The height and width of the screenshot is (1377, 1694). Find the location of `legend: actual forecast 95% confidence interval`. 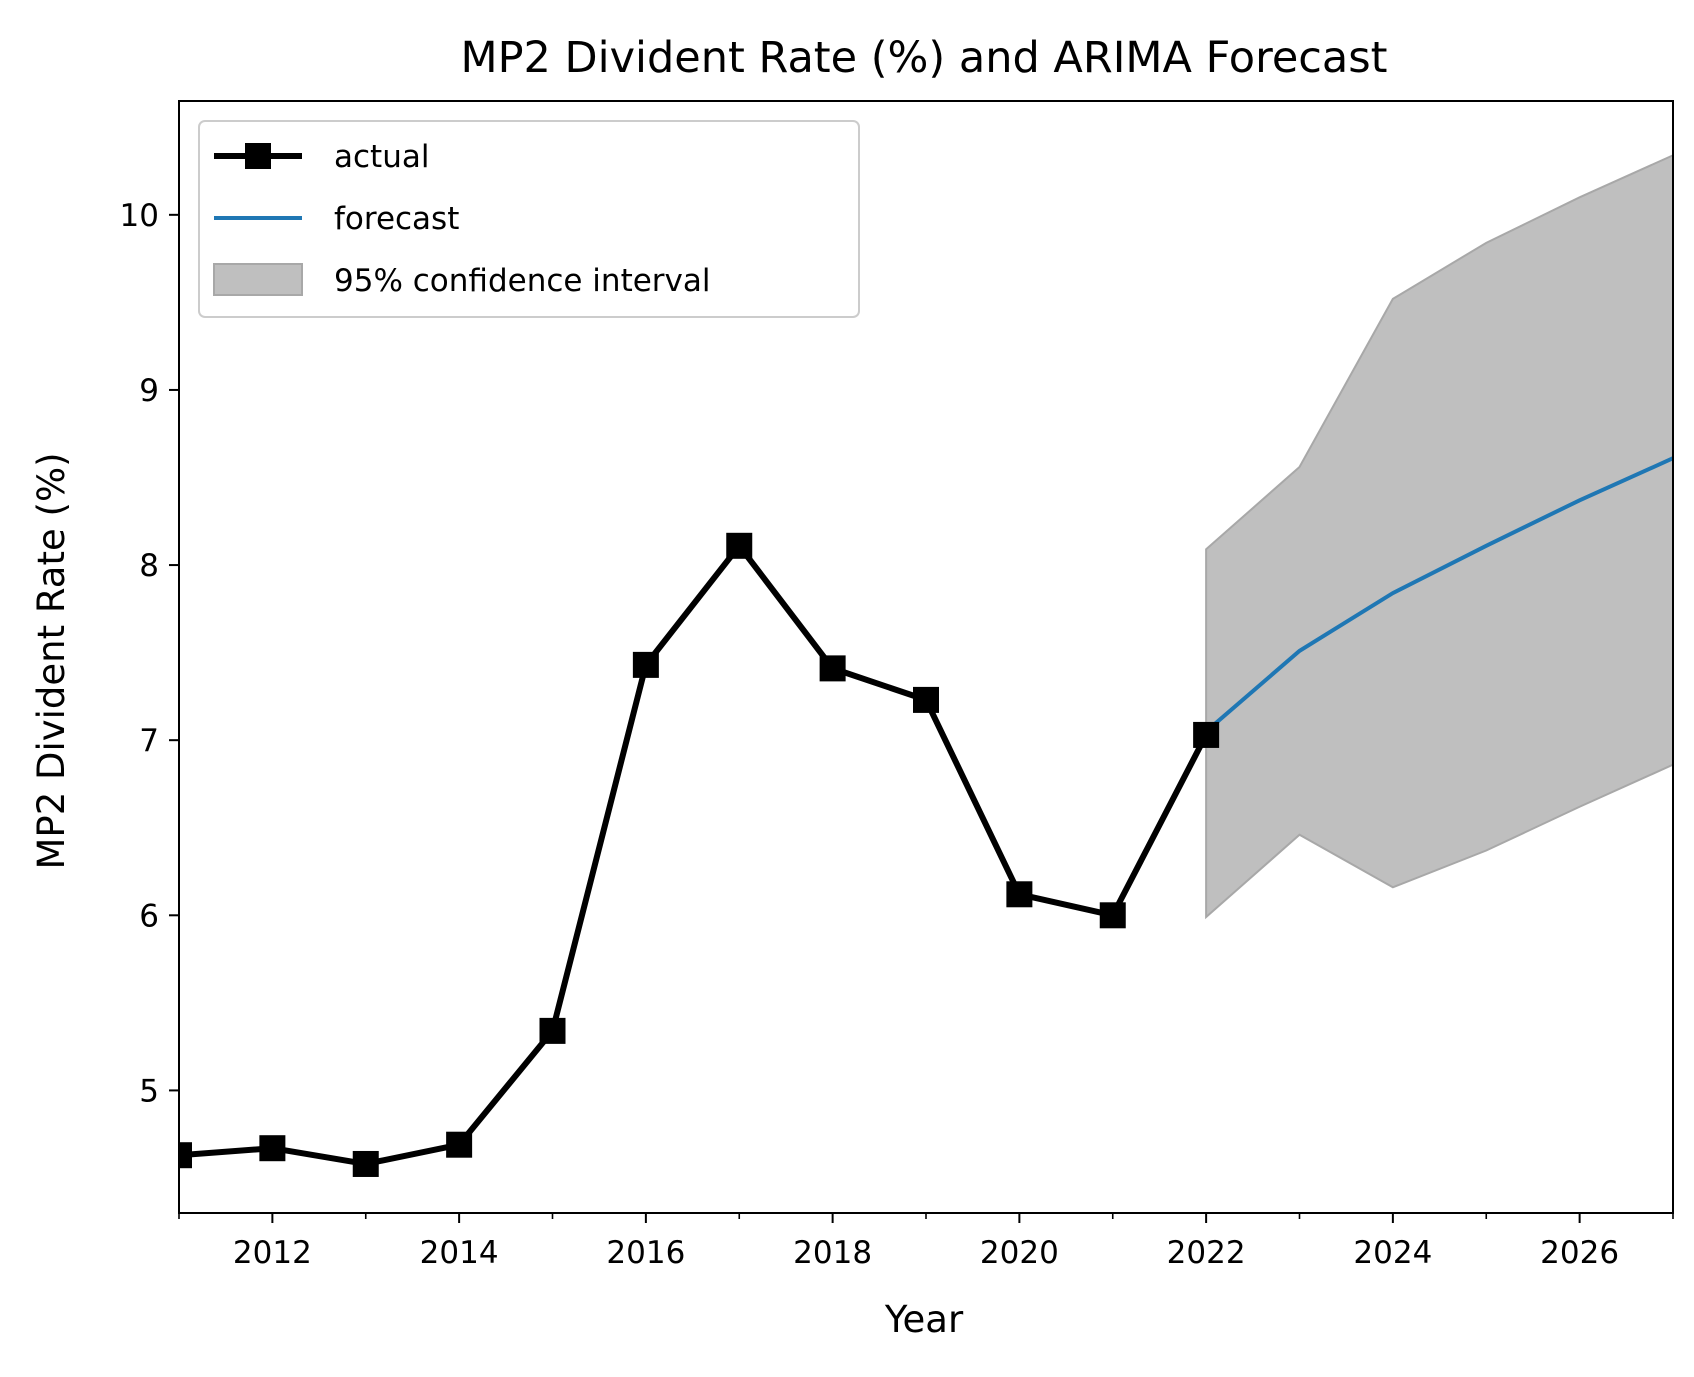

legend: actual forecast 95% confidence interval is located at coordinates (529, 219).